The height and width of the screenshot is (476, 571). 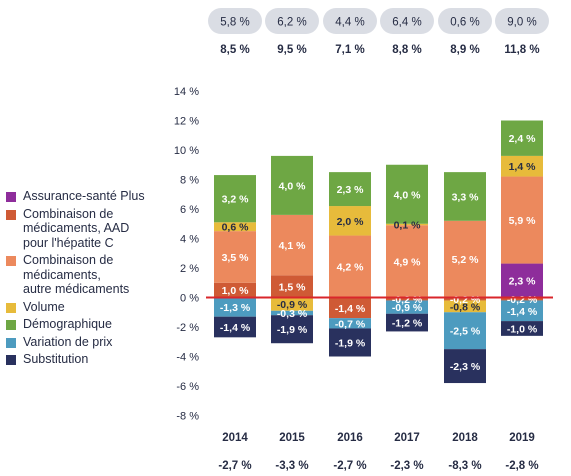 I want to click on top-pill-label: 9,0 %, so click(x=521, y=23).